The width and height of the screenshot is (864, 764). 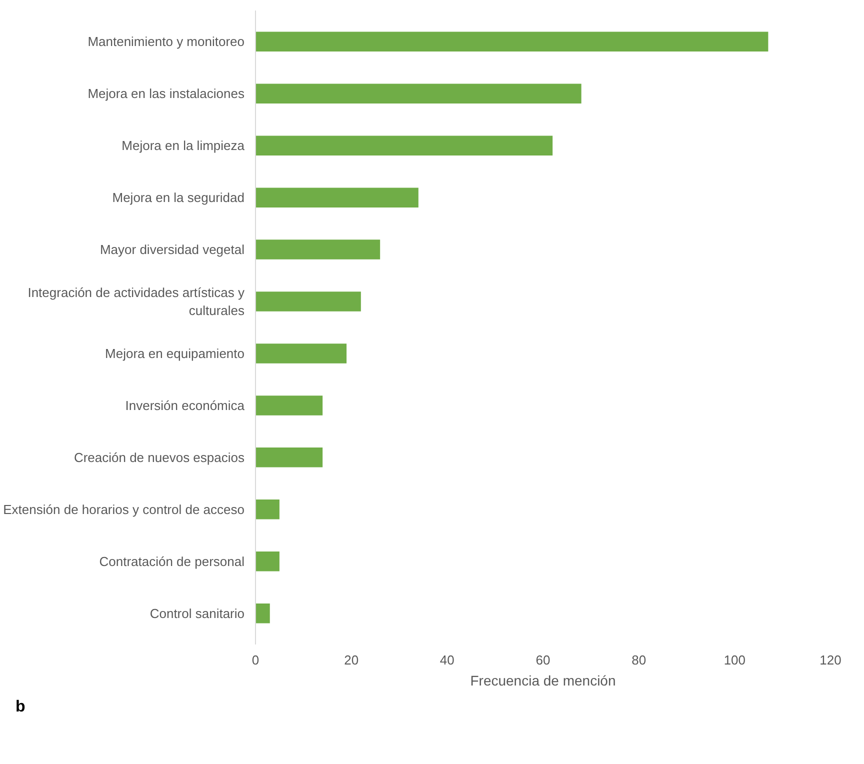 What do you see at coordinates (166, 94) in the screenshot?
I see `y-tick-label: Mejora en las instalaciones` at bounding box center [166, 94].